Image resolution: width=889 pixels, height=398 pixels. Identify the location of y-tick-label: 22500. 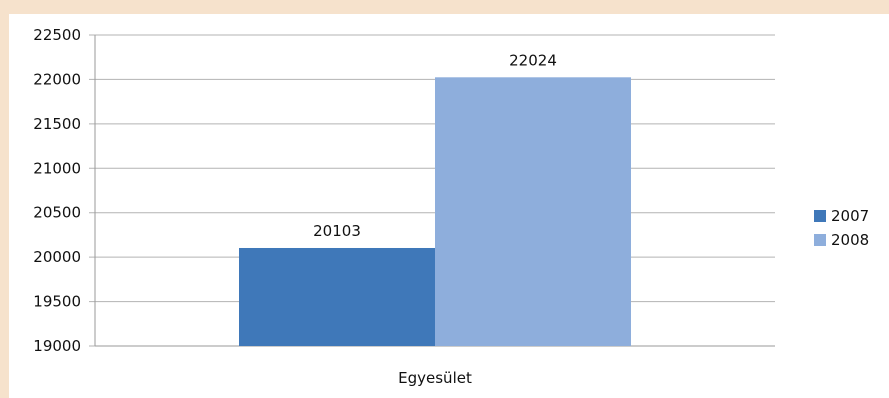
(57, 35).